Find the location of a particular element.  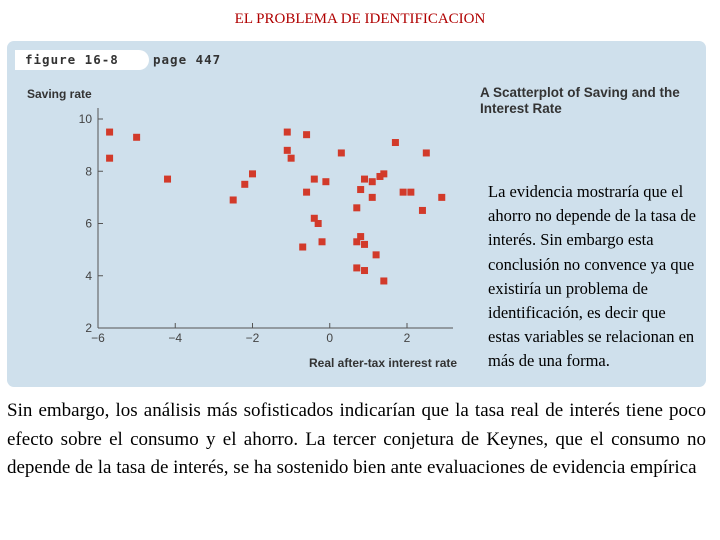

x-tick-label: −2 is located at coordinates (253, 338).